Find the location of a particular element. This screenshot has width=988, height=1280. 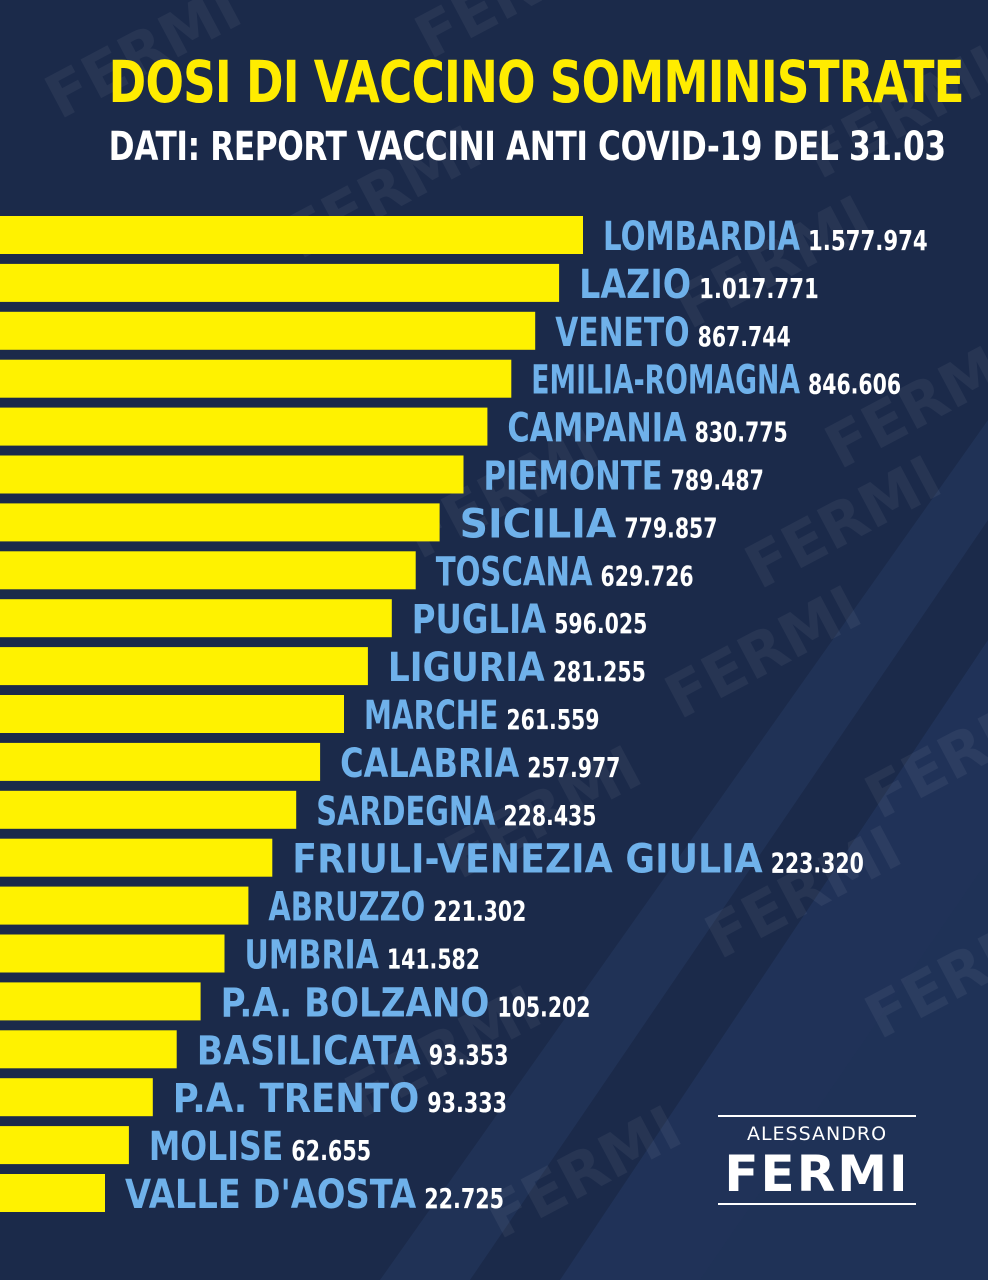

bar-liguria is located at coordinates (184, 666).